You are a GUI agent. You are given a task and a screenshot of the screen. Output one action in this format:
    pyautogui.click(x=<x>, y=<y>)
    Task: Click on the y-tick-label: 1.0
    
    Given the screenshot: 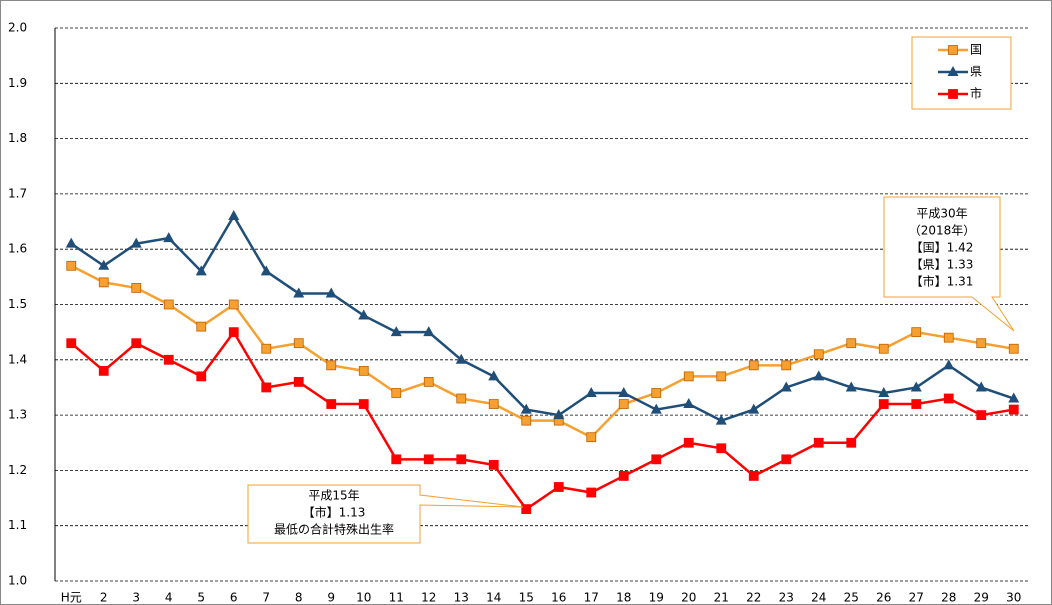 What is the action you would take?
    pyautogui.click(x=17, y=581)
    